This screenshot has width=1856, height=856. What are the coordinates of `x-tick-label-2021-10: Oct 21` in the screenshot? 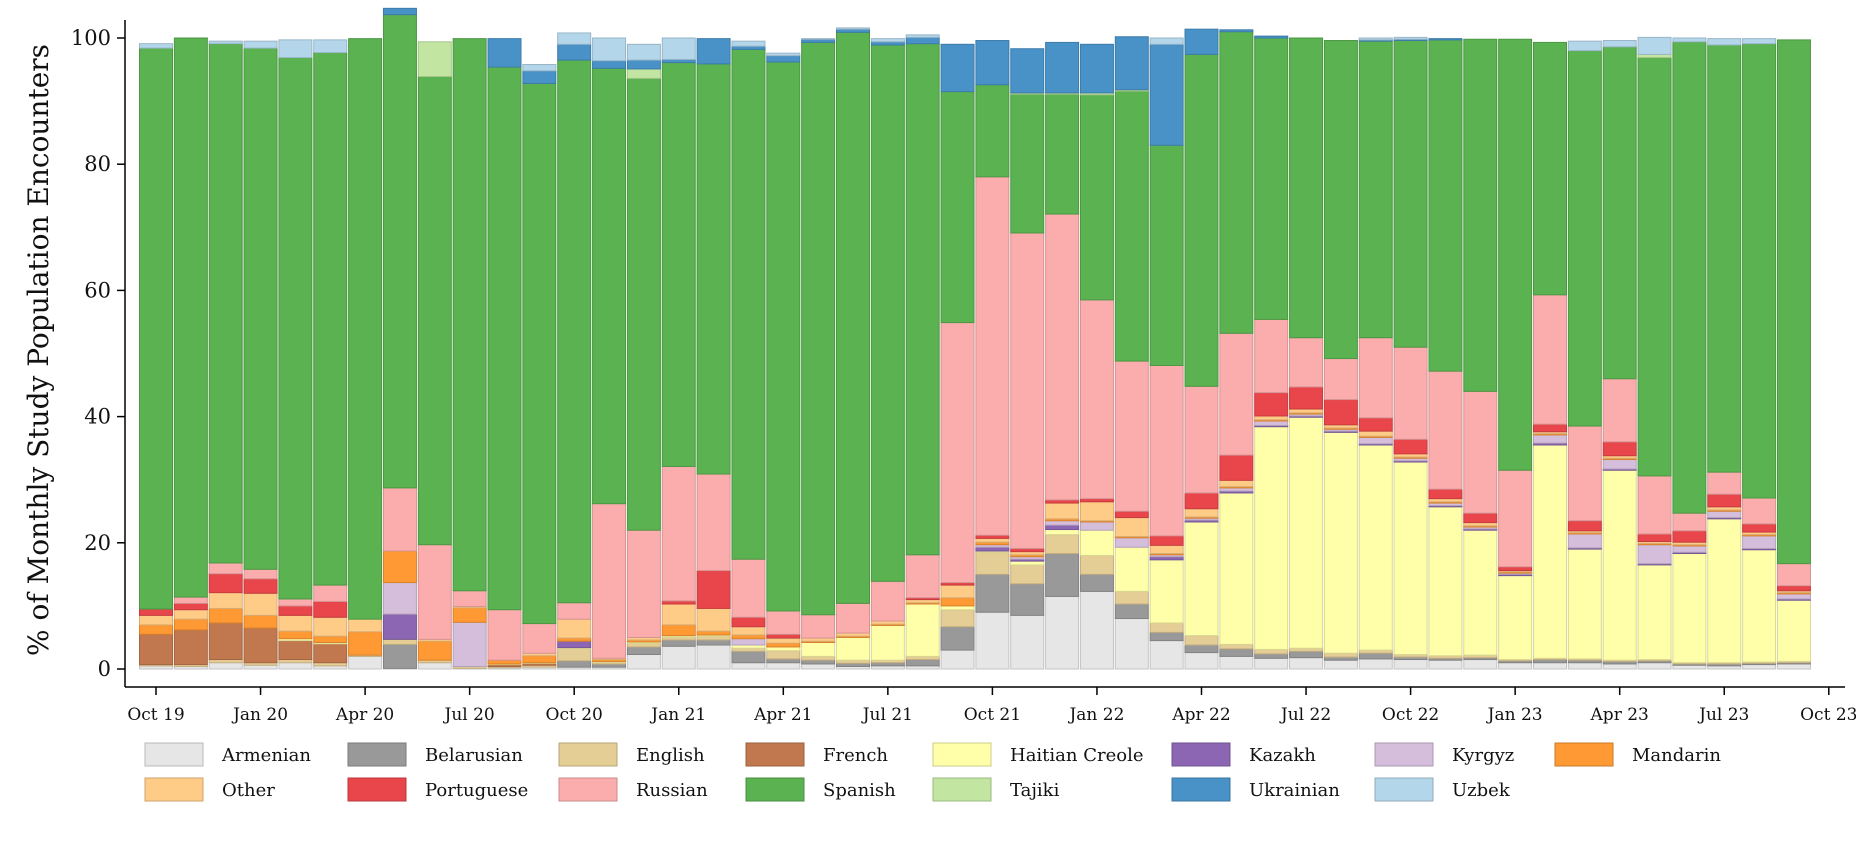 It's located at (992, 715).